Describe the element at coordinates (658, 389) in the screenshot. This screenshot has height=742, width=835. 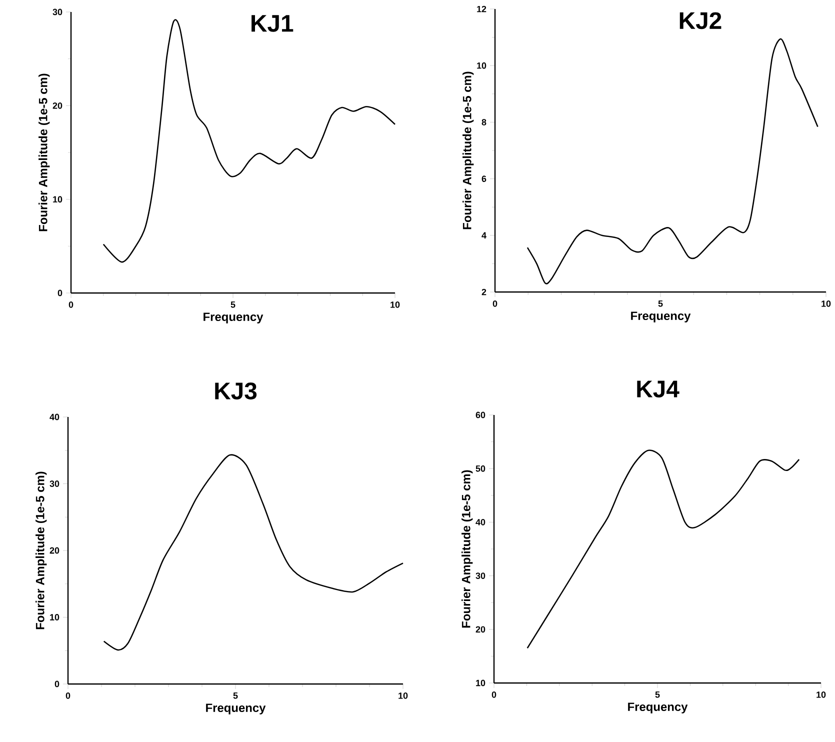
I see `chart-title: KJ4` at that location.